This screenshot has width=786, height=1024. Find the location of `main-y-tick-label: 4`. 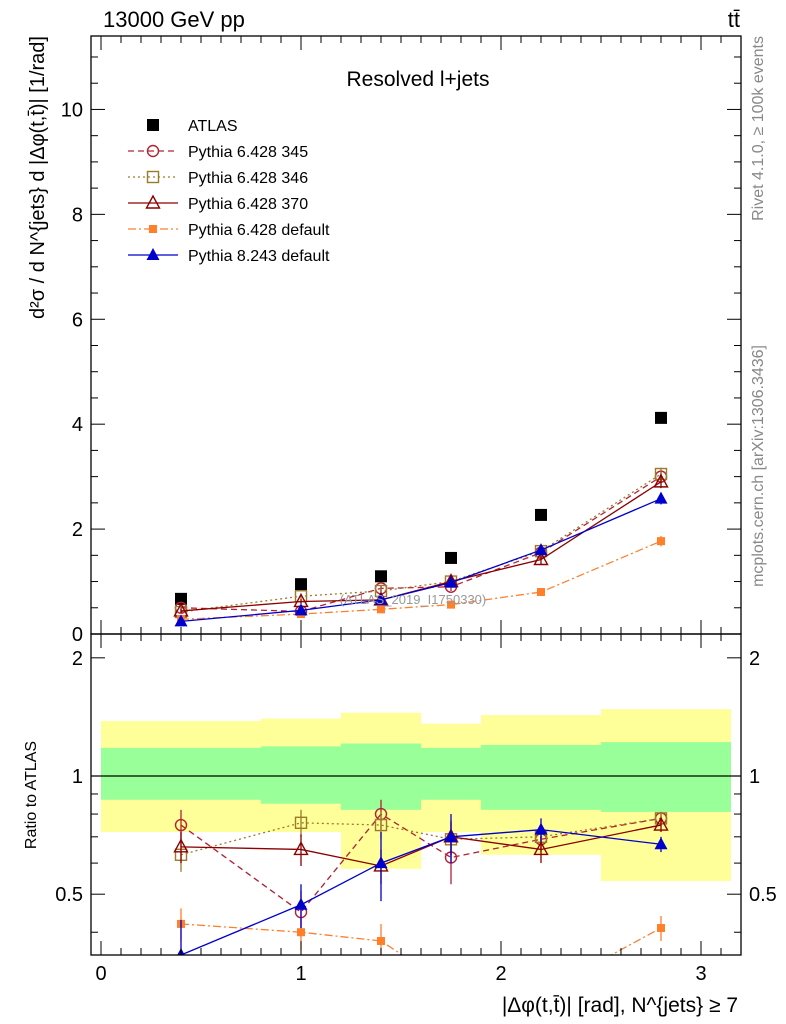

main-y-tick-label: 4 is located at coordinates (77, 425).